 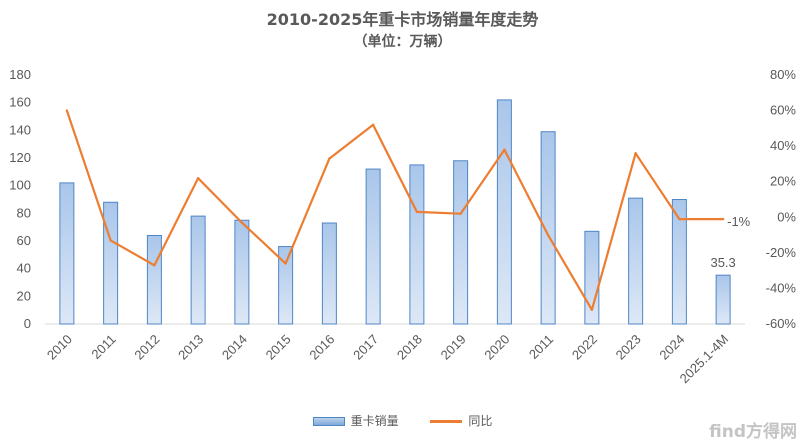 What do you see at coordinates (480, 421) in the screenshot?
I see `legend-label-yoy: 同比` at bounding box center [480, 421].